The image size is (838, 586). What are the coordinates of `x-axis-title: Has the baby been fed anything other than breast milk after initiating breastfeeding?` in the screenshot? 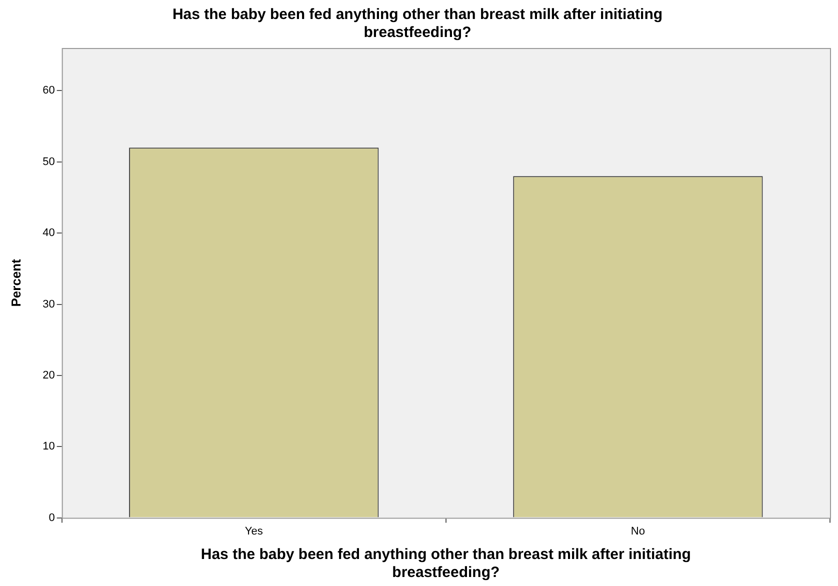 It's located at (445, 564).